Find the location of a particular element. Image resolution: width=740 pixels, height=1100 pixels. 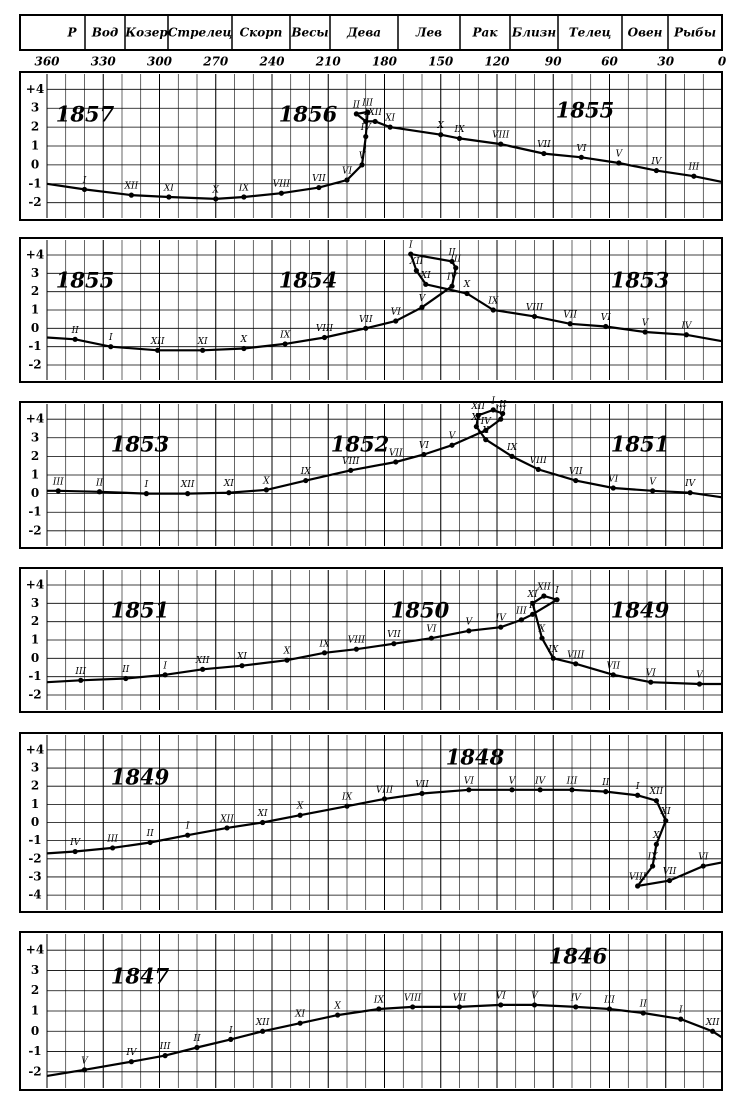

longitude-tick-label: 150 is located at coordinates (441, 62).